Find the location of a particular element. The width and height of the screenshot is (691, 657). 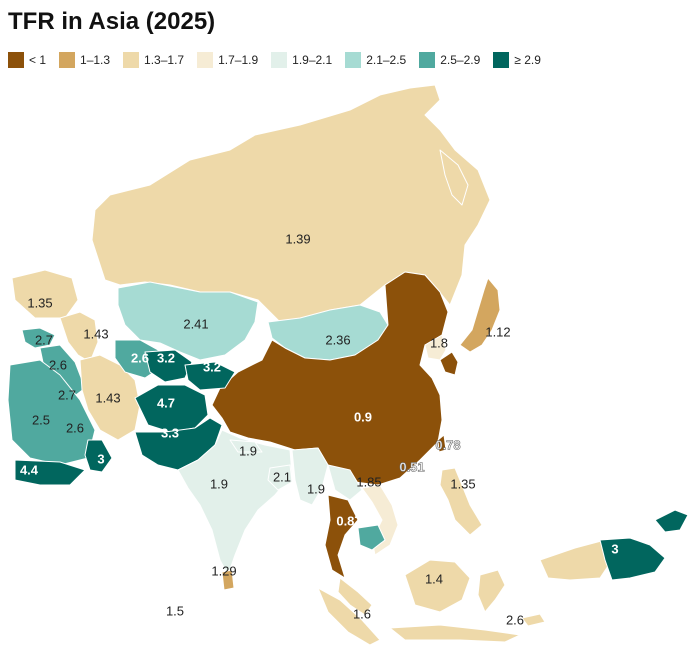

value-label-myanmar: 1.9 is located at coordinates (316, 488).